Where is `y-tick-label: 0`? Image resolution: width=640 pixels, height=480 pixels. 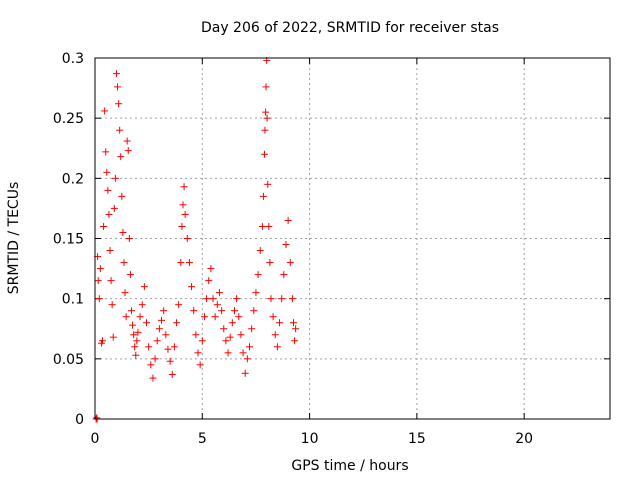 y-tick-label: 0 is located at coordinates (79, 420).